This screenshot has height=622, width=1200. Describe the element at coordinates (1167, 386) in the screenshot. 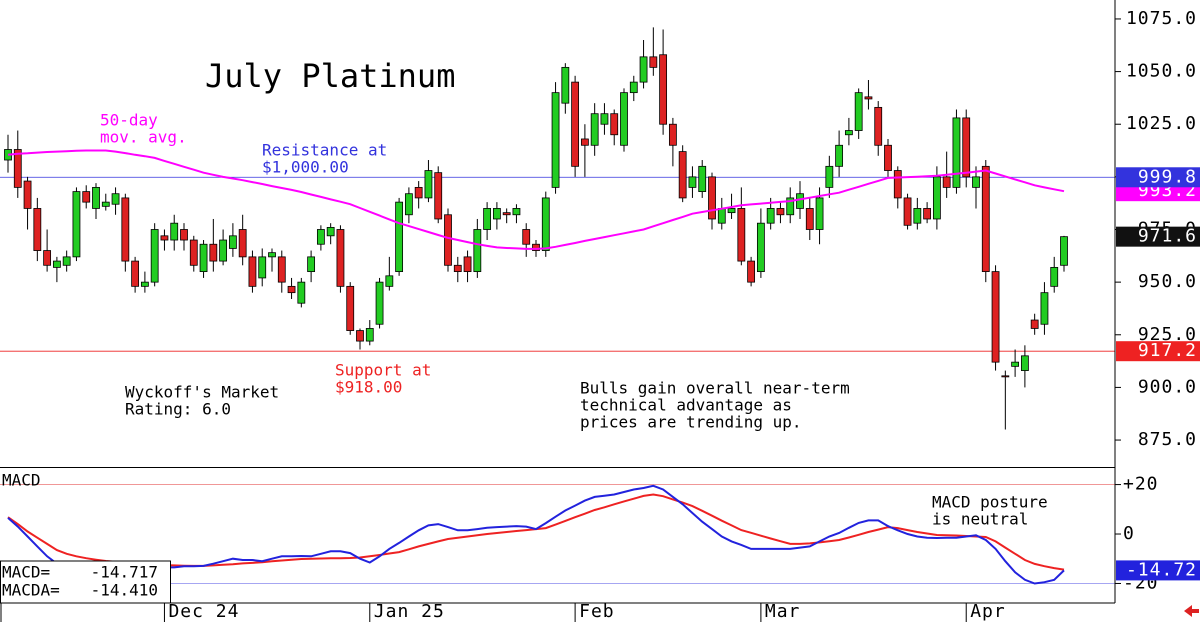

I see `y-tick-label: 900.0` at that location.